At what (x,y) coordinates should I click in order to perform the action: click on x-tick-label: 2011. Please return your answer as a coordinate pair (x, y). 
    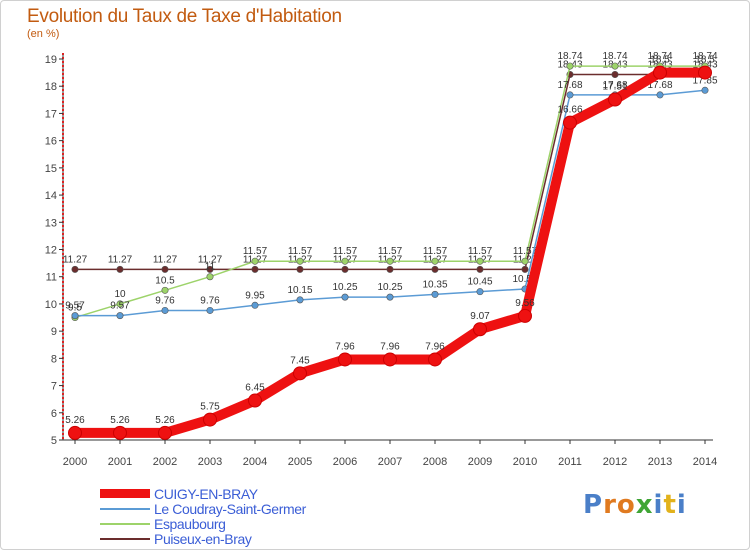
    Looking at the image, I should click on (570, 462).